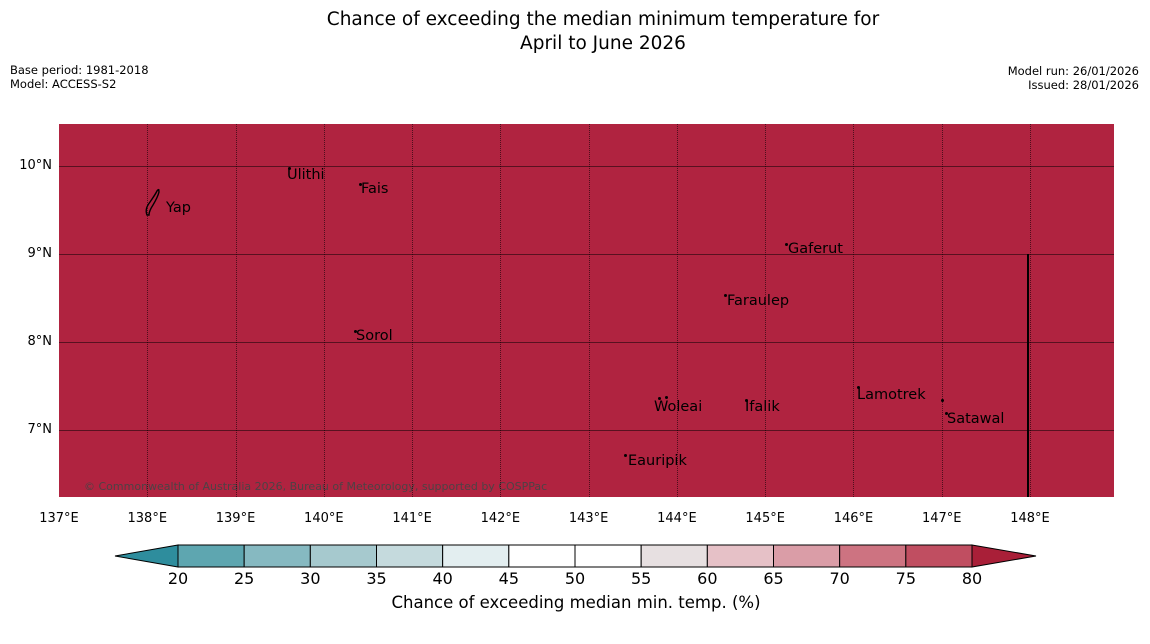 The height and width of the screenshot is (644, 1150). What do you see at coordinates (657, 461) in the screenshot?
I see `place-label-eauripik: Eauripik` at bounding box center [657, 461].